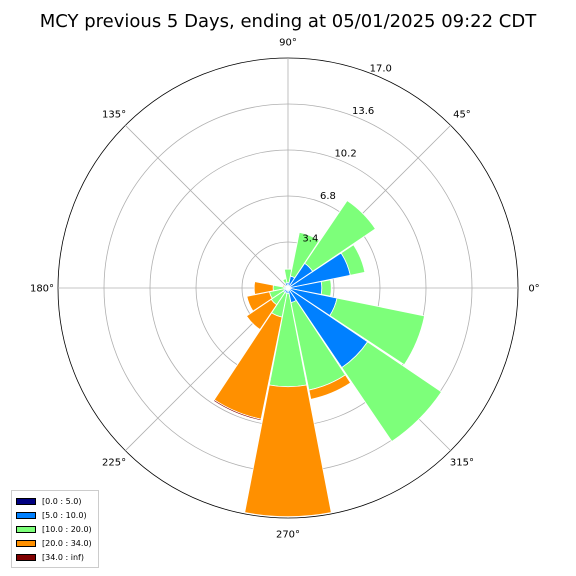 The width and height of the screenshot is (576, 576). I want to click on radial-tick-label: 10.2, so click(345, 154).